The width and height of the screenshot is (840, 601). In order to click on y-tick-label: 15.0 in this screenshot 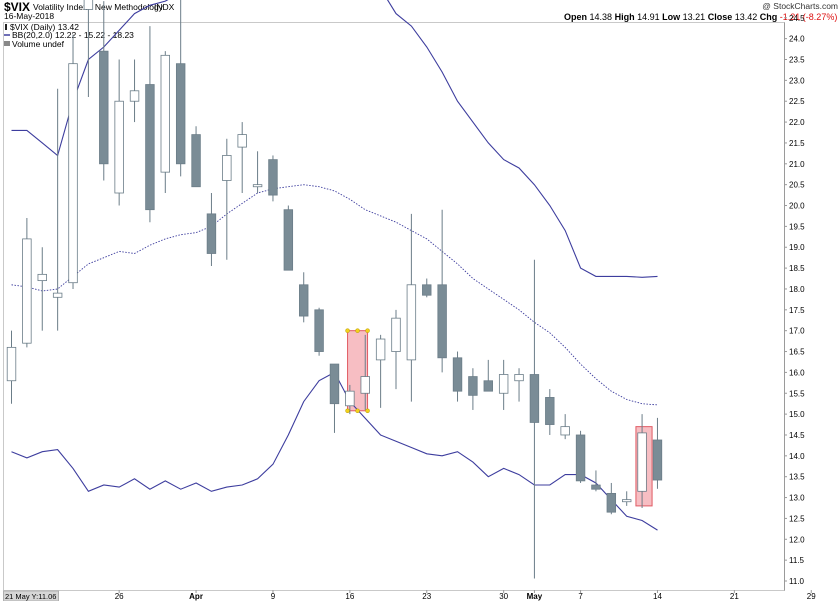, I will do `click(797, 414)`.